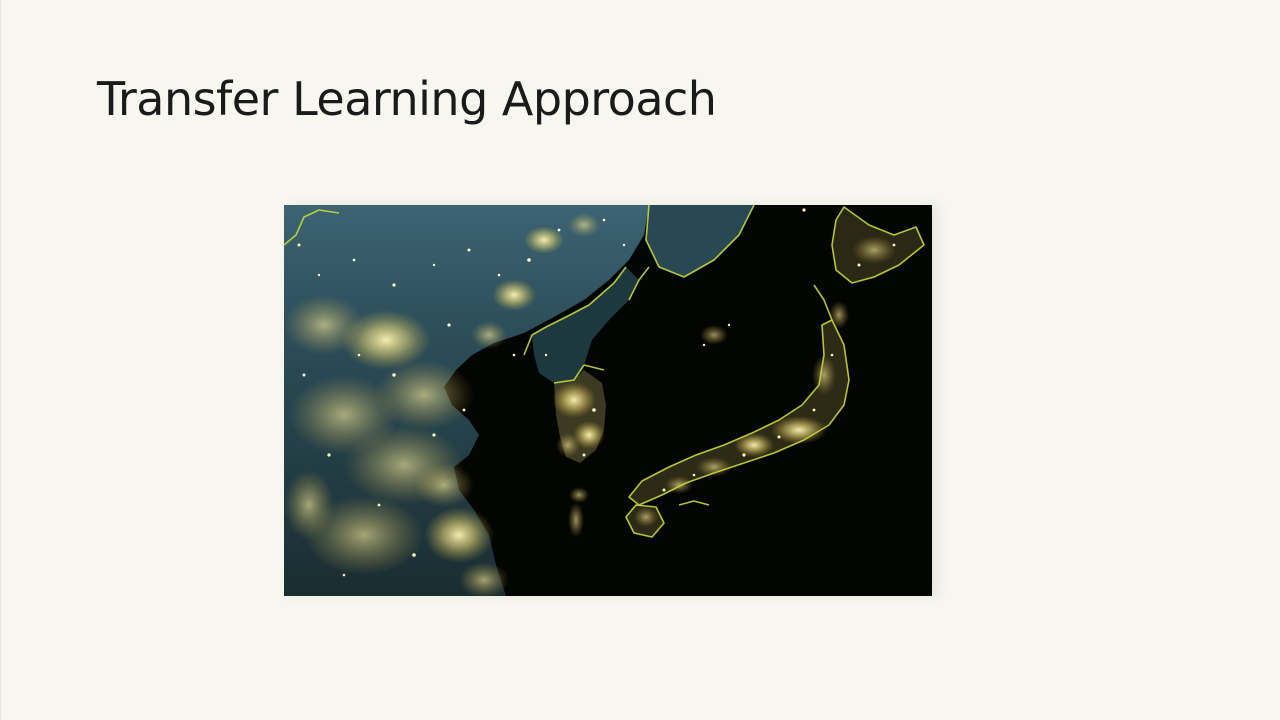  I want to click on city-lights-mainland, so click(442, 404).